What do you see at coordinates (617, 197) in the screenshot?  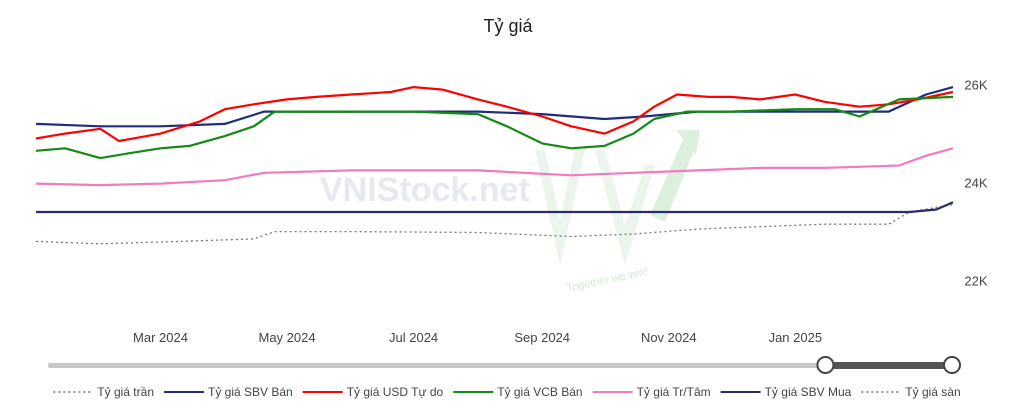 I see `watermark-logo` at bounding box center [617, 197].